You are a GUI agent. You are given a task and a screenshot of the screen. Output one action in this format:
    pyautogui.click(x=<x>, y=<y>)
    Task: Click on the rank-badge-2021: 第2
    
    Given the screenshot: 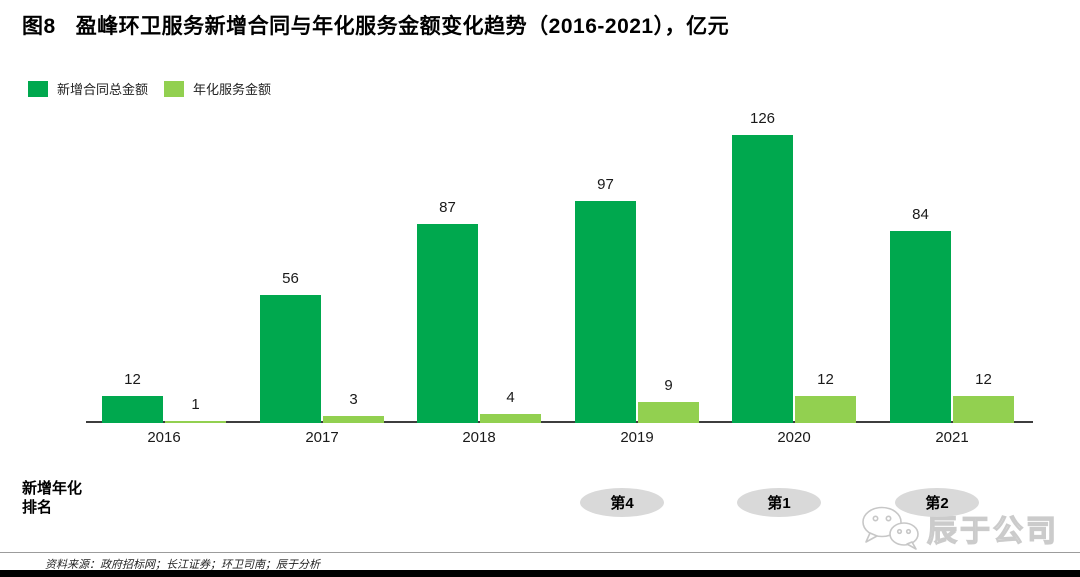 What is the action you would take?
    pyautogui.click(x=937, y=502)
    